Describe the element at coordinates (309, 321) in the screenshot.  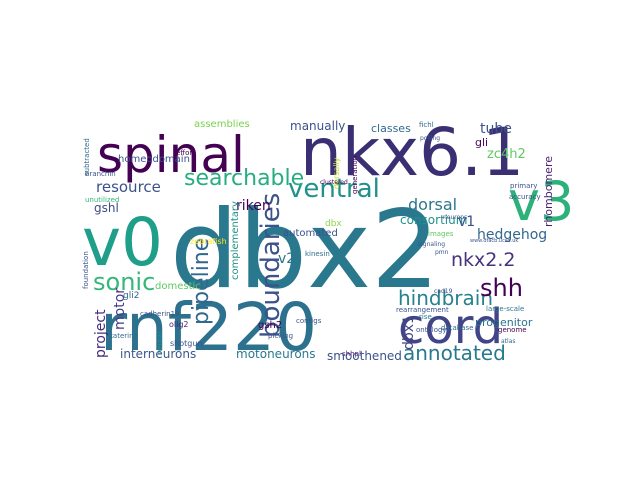
I see `word-51: contigs` at that location.